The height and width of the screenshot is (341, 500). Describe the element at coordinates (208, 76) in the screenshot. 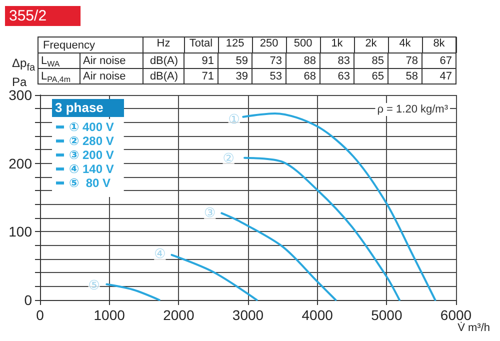

I see `data-label: 71` at that location.